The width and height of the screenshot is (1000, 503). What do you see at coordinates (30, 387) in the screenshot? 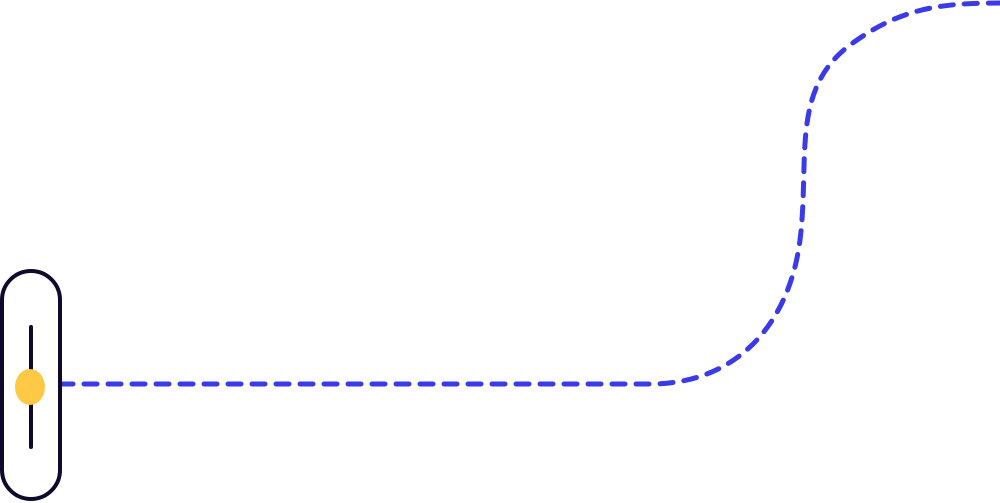
I see `handle-dot-icon` at bounding box center [30, 387].